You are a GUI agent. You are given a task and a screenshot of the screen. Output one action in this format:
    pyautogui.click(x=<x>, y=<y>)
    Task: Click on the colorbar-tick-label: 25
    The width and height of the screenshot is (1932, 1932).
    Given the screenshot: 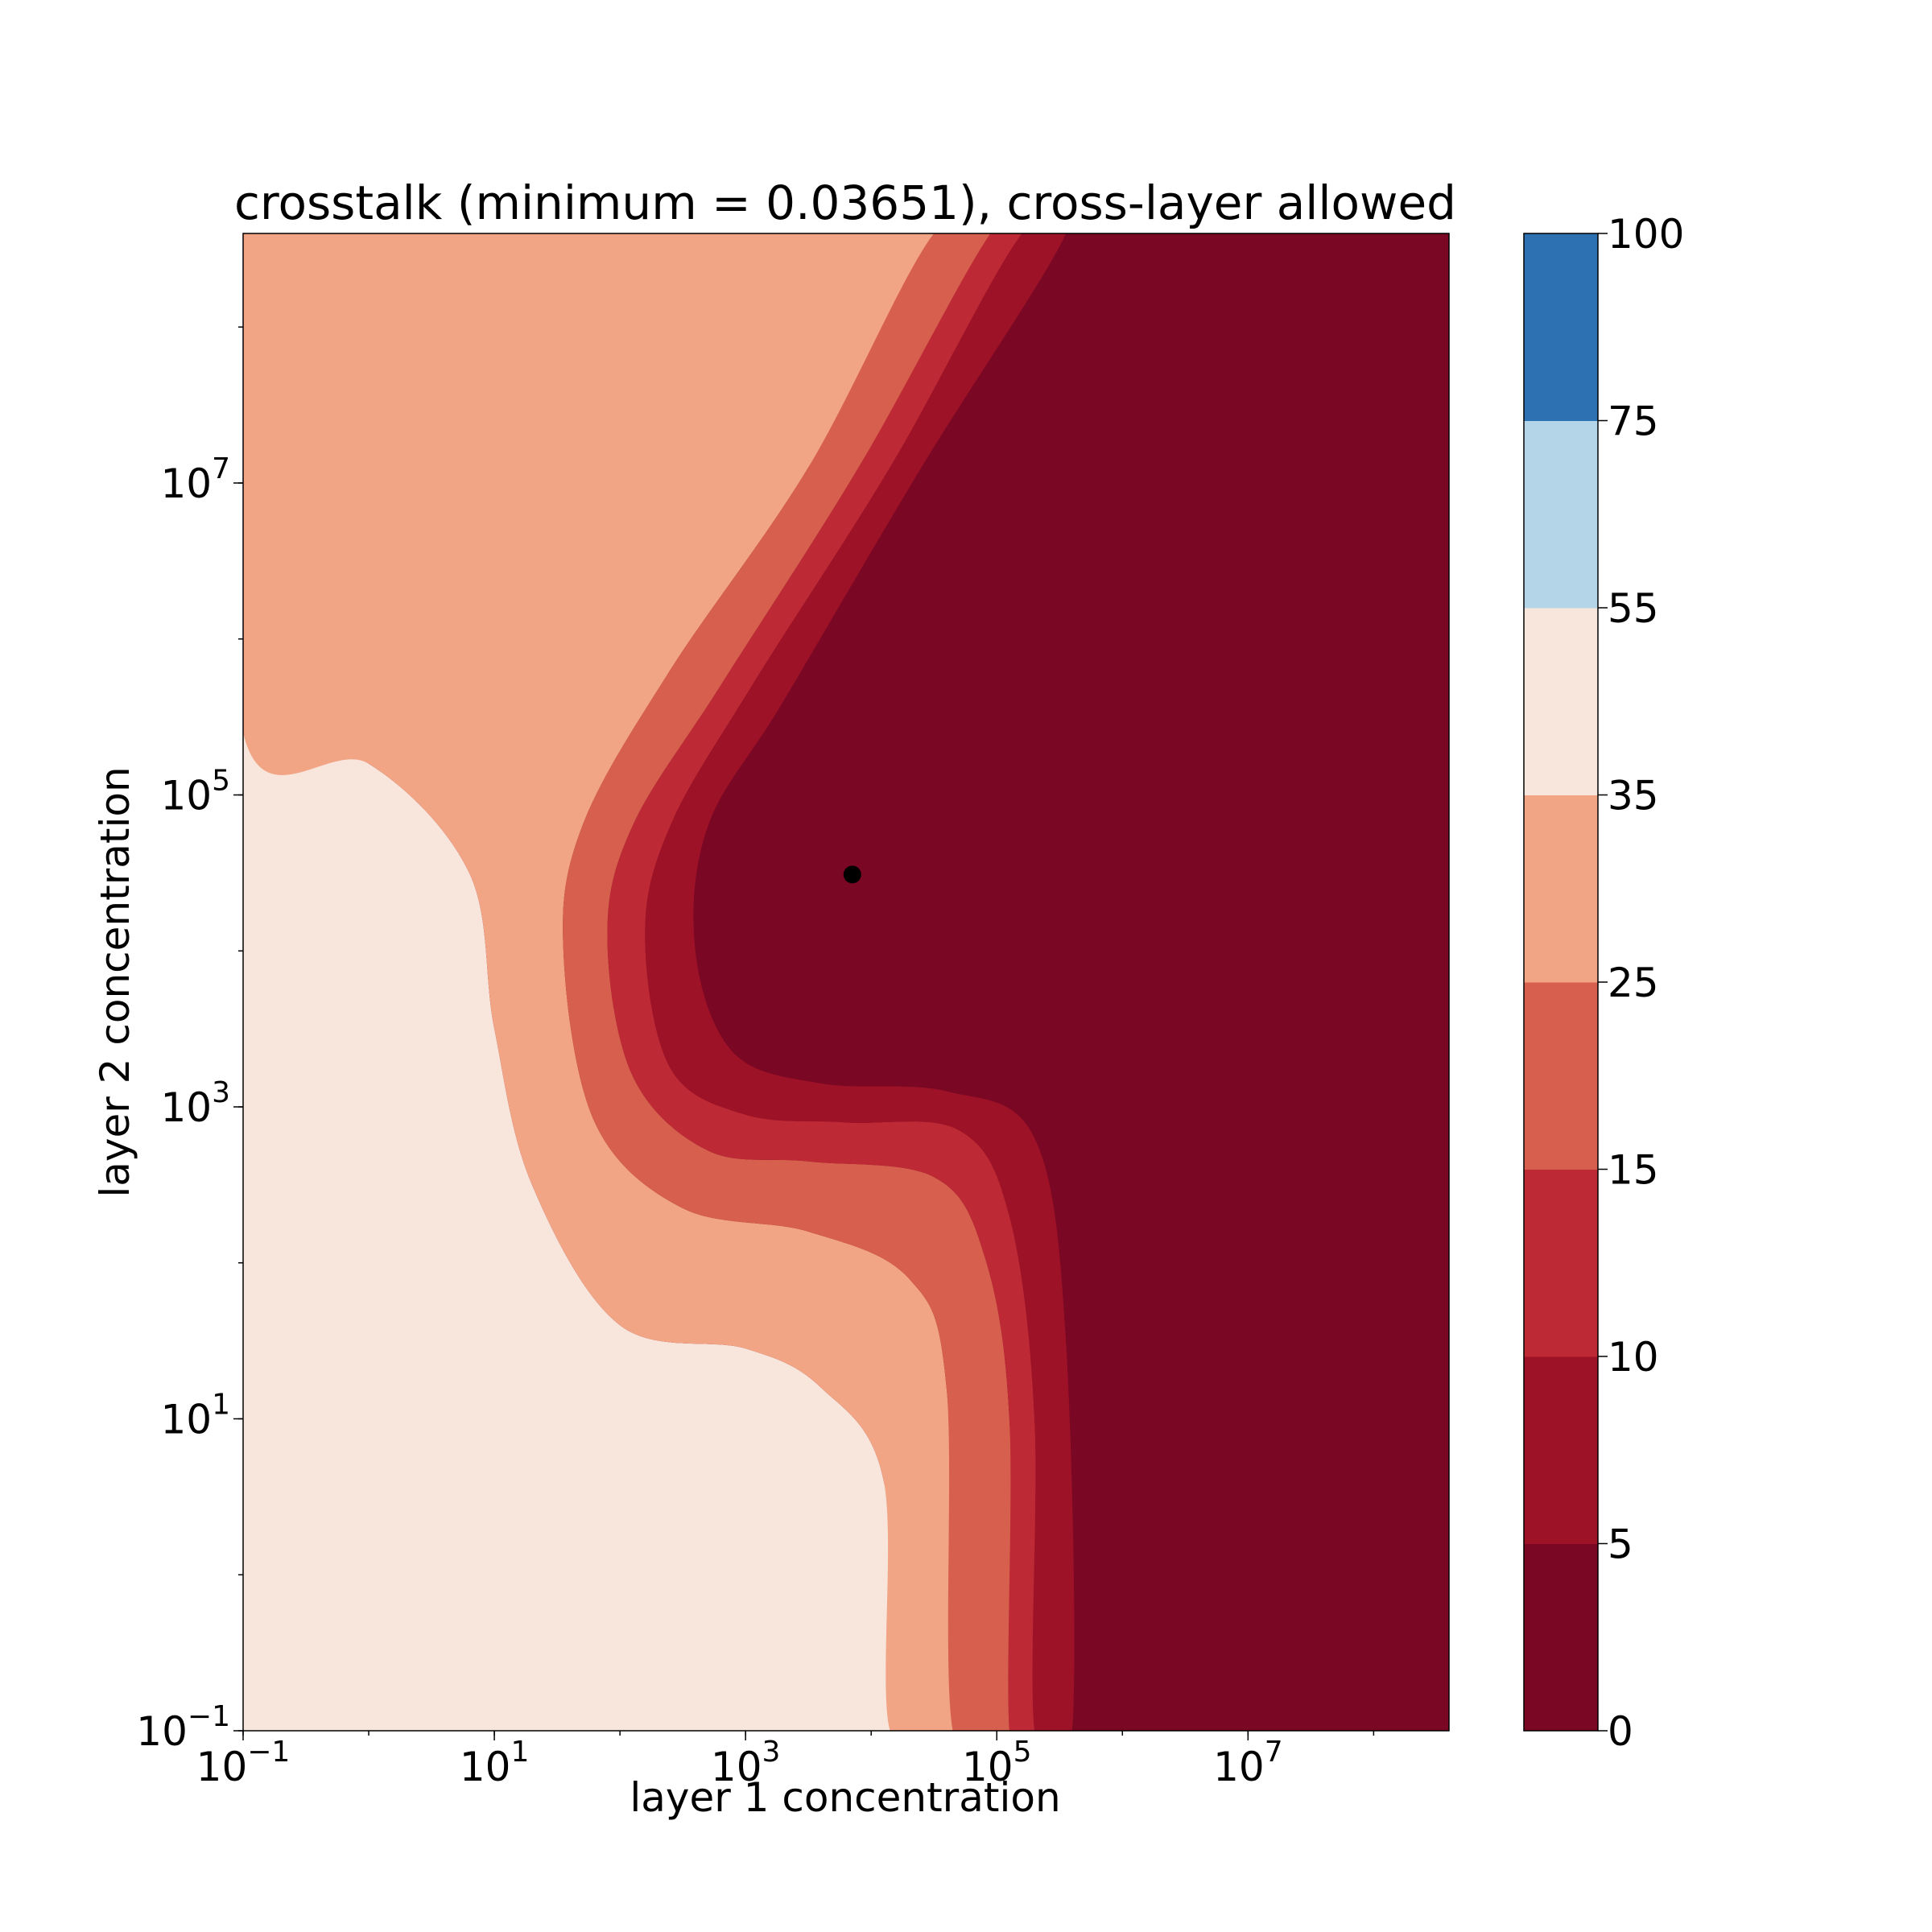 What is the action you would take?
    pyautogui.click(x=1633, y=983)
    